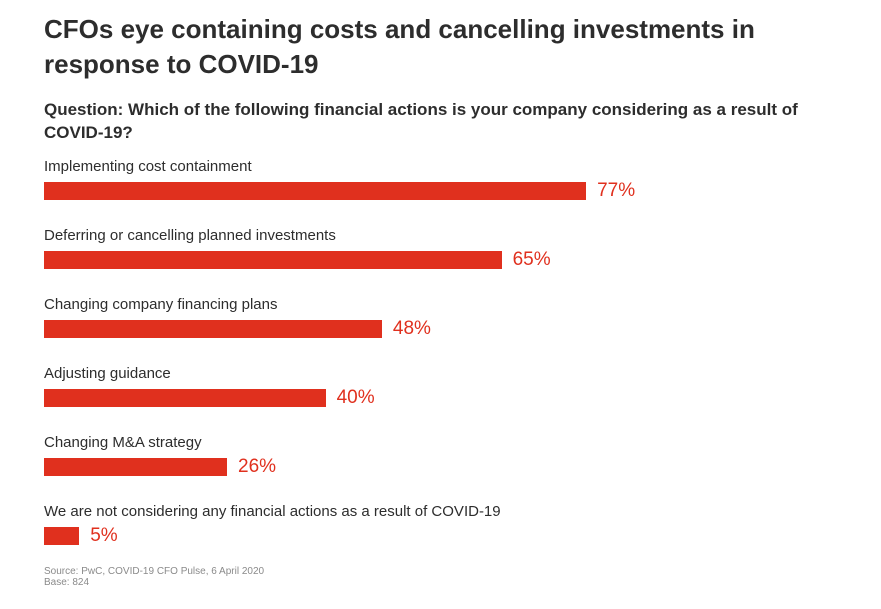  What do you see at coordinates (355, 397) in the screenshot?
I see `value-label: 40%` at bounding box center [355, 397].